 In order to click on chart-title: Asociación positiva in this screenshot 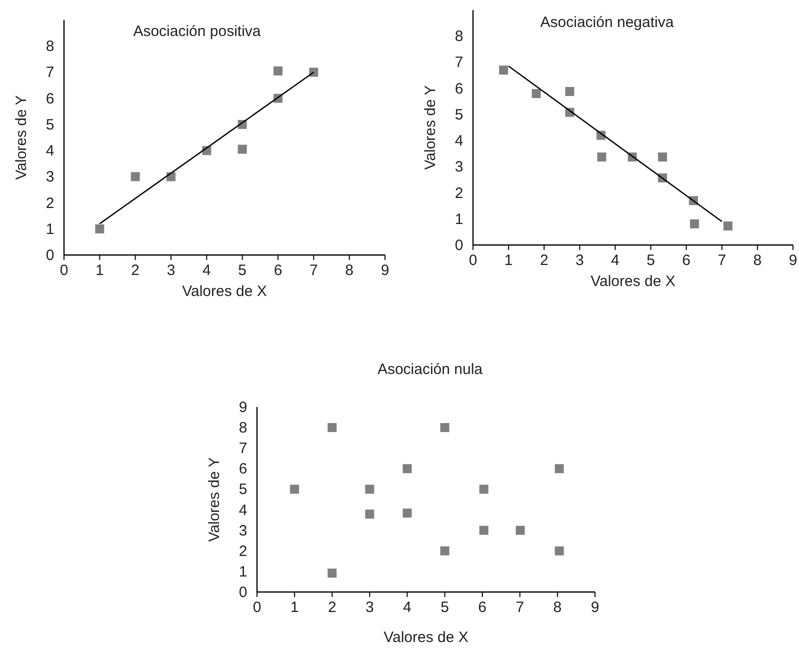, I will do `click(197, 31)`.